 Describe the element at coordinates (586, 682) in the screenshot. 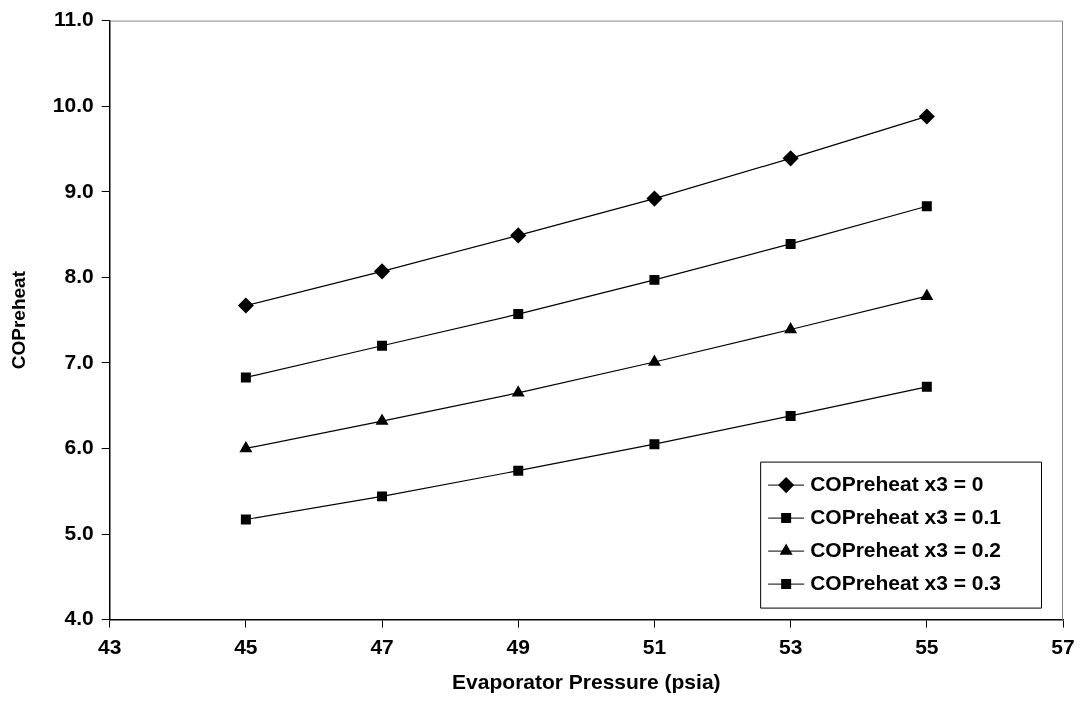

I see `x-axis-title: Evaporator Pressure (psia)` at that location.